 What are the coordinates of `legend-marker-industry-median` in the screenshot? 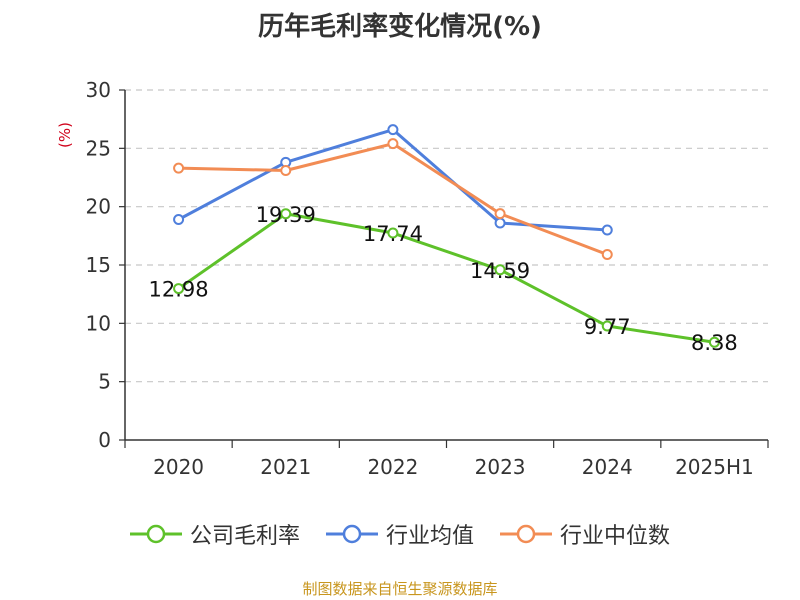 It's located at (526, 534).